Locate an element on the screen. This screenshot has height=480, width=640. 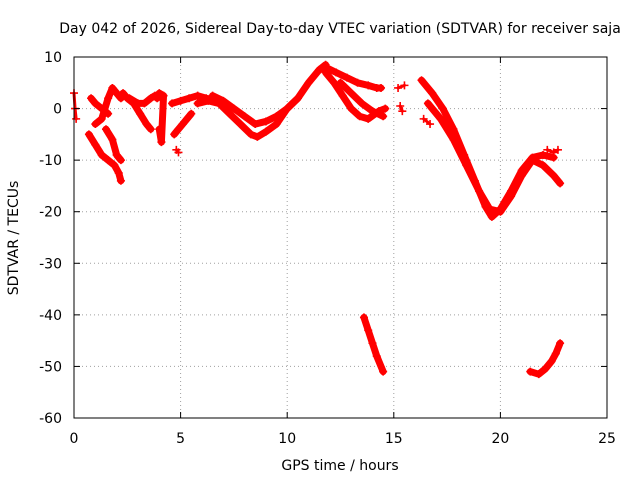
x-tick-label: 0 is located at coordinates (74, 439).